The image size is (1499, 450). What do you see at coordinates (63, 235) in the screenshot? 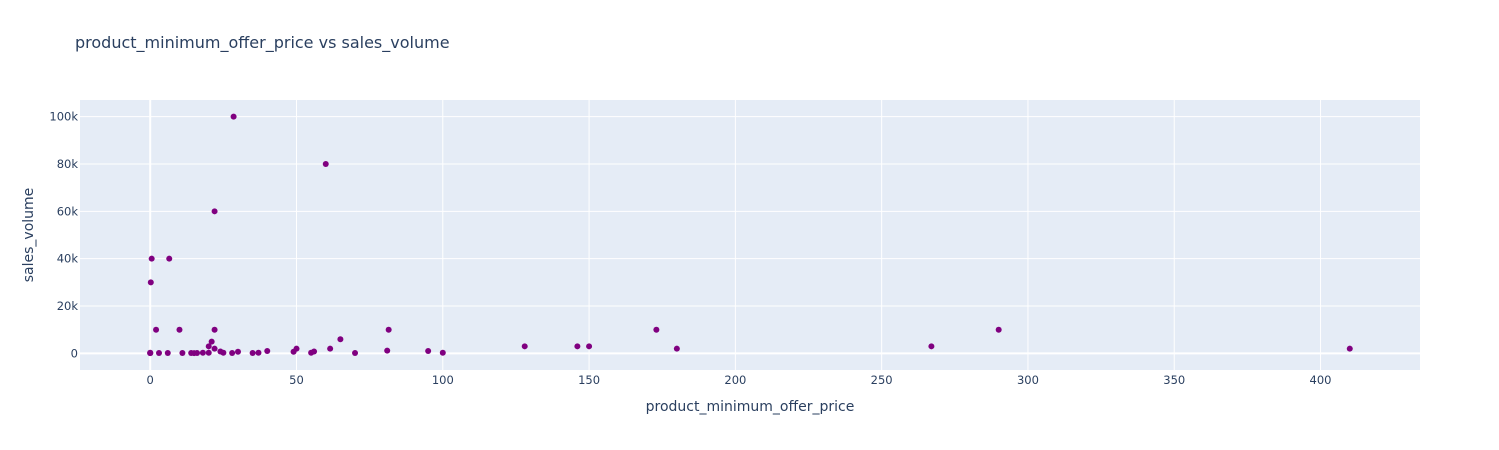
I see `y-axis-ticks: 0 20k 40k 60k 80k 100k` at bounding box center [63, 235].